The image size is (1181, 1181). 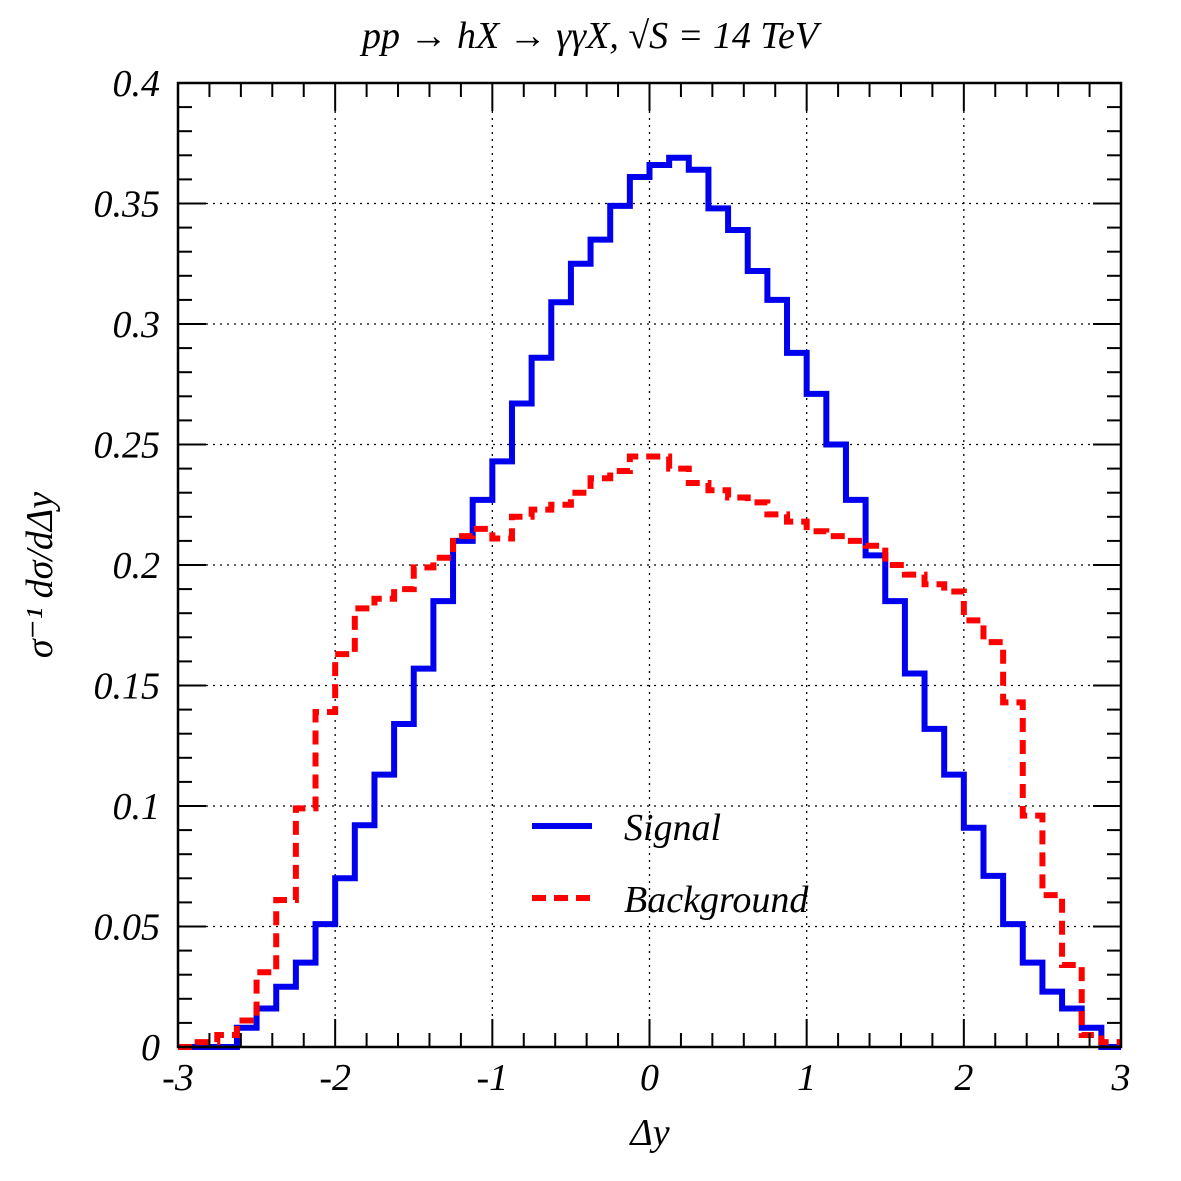 What do you see at coordinates (178, 1078) in the screenshot?
I see `x-tick-label: -3` at bounding box center [178, 1078].